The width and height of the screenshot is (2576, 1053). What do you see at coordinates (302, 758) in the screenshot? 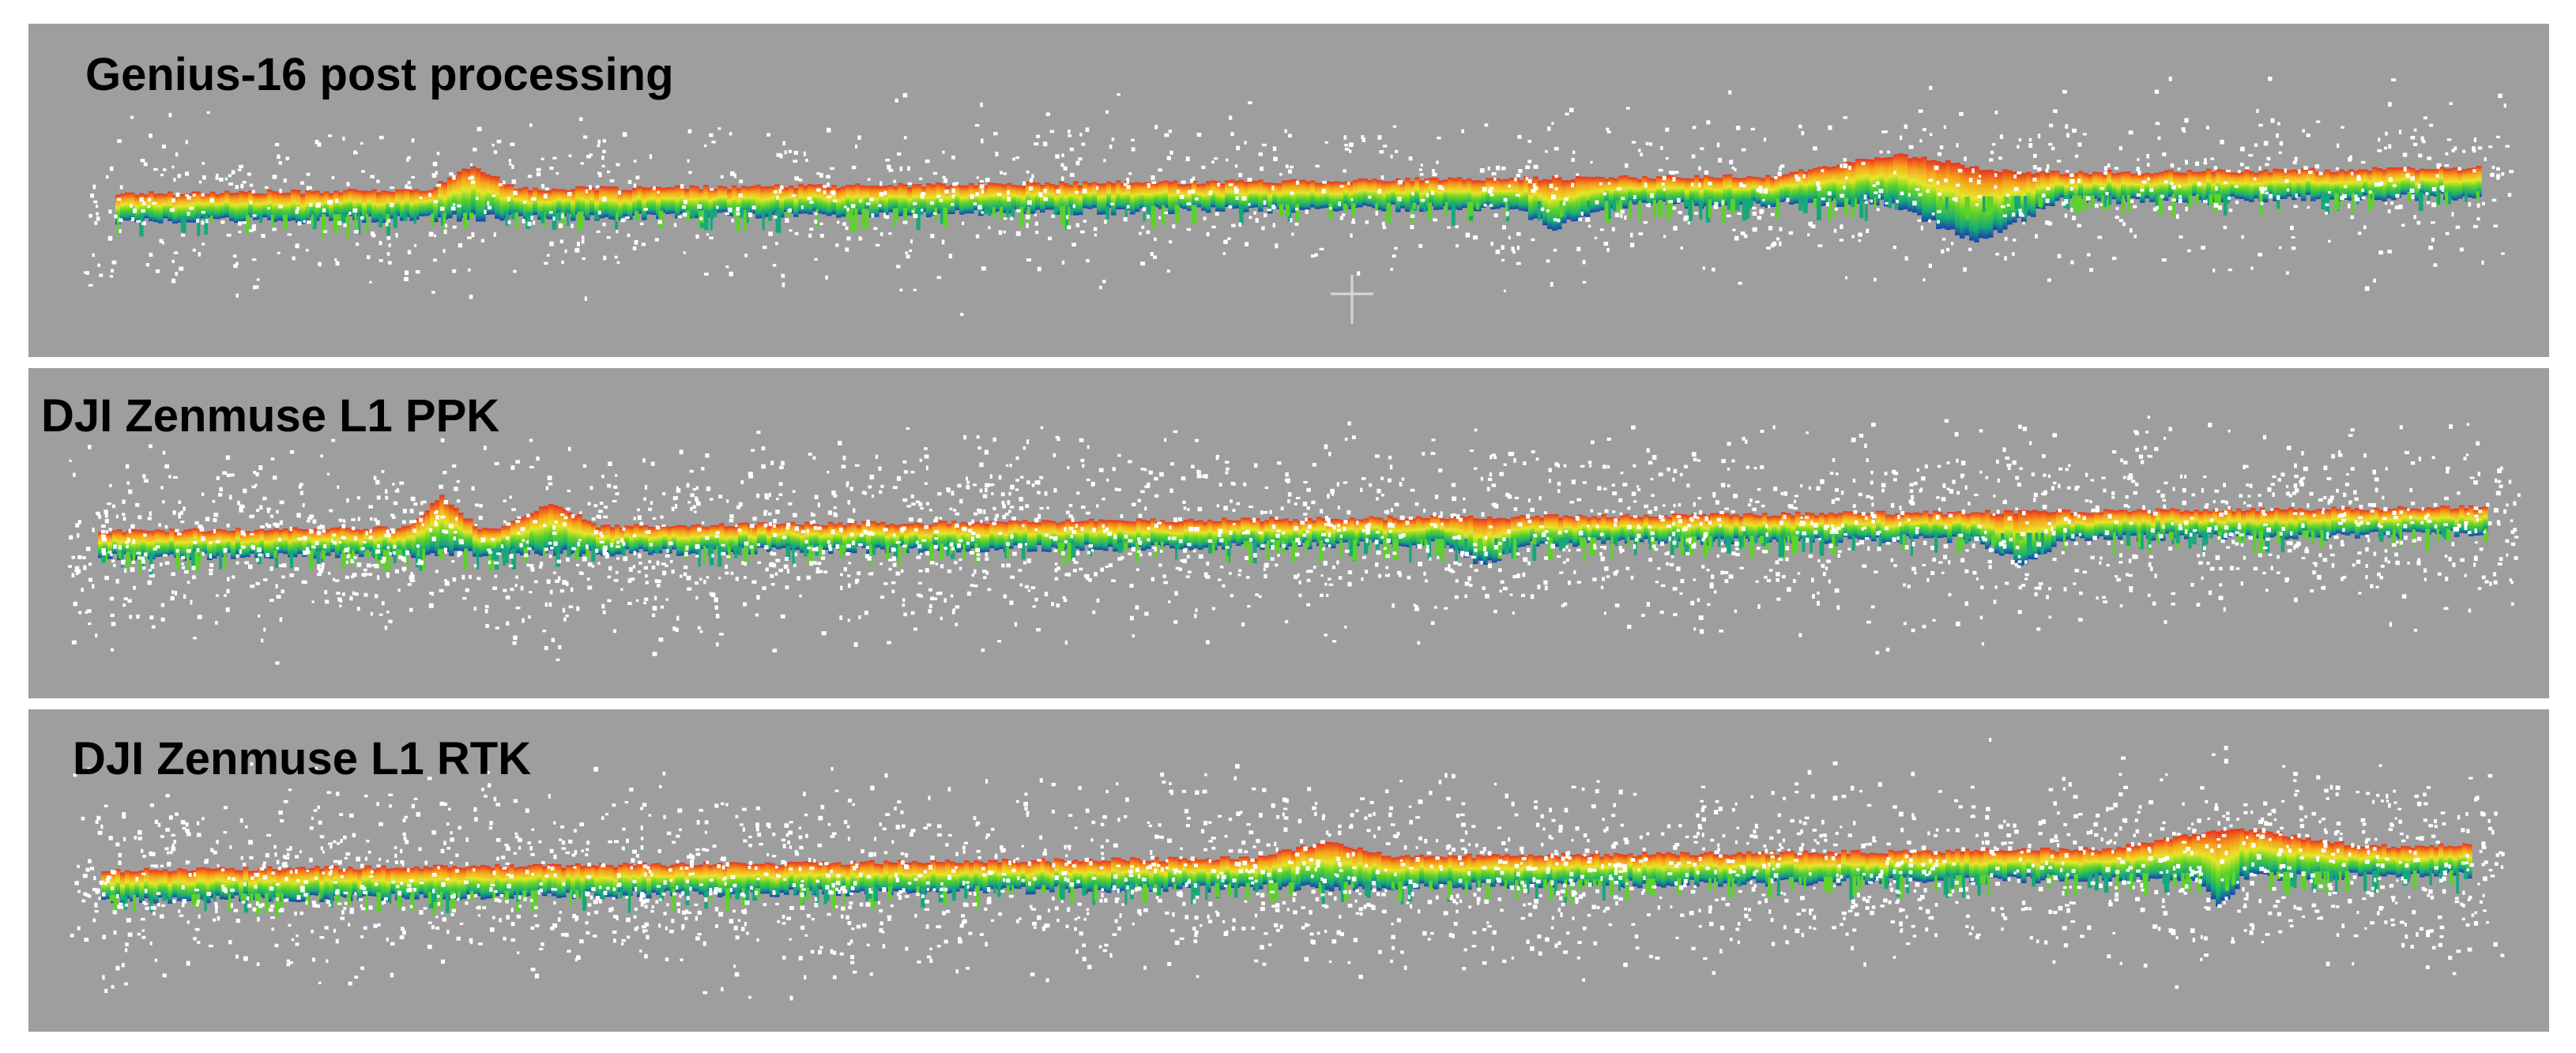
I see `panel-label: DJI Zenmuse L1 RTK` at bounding box center [302, 758].